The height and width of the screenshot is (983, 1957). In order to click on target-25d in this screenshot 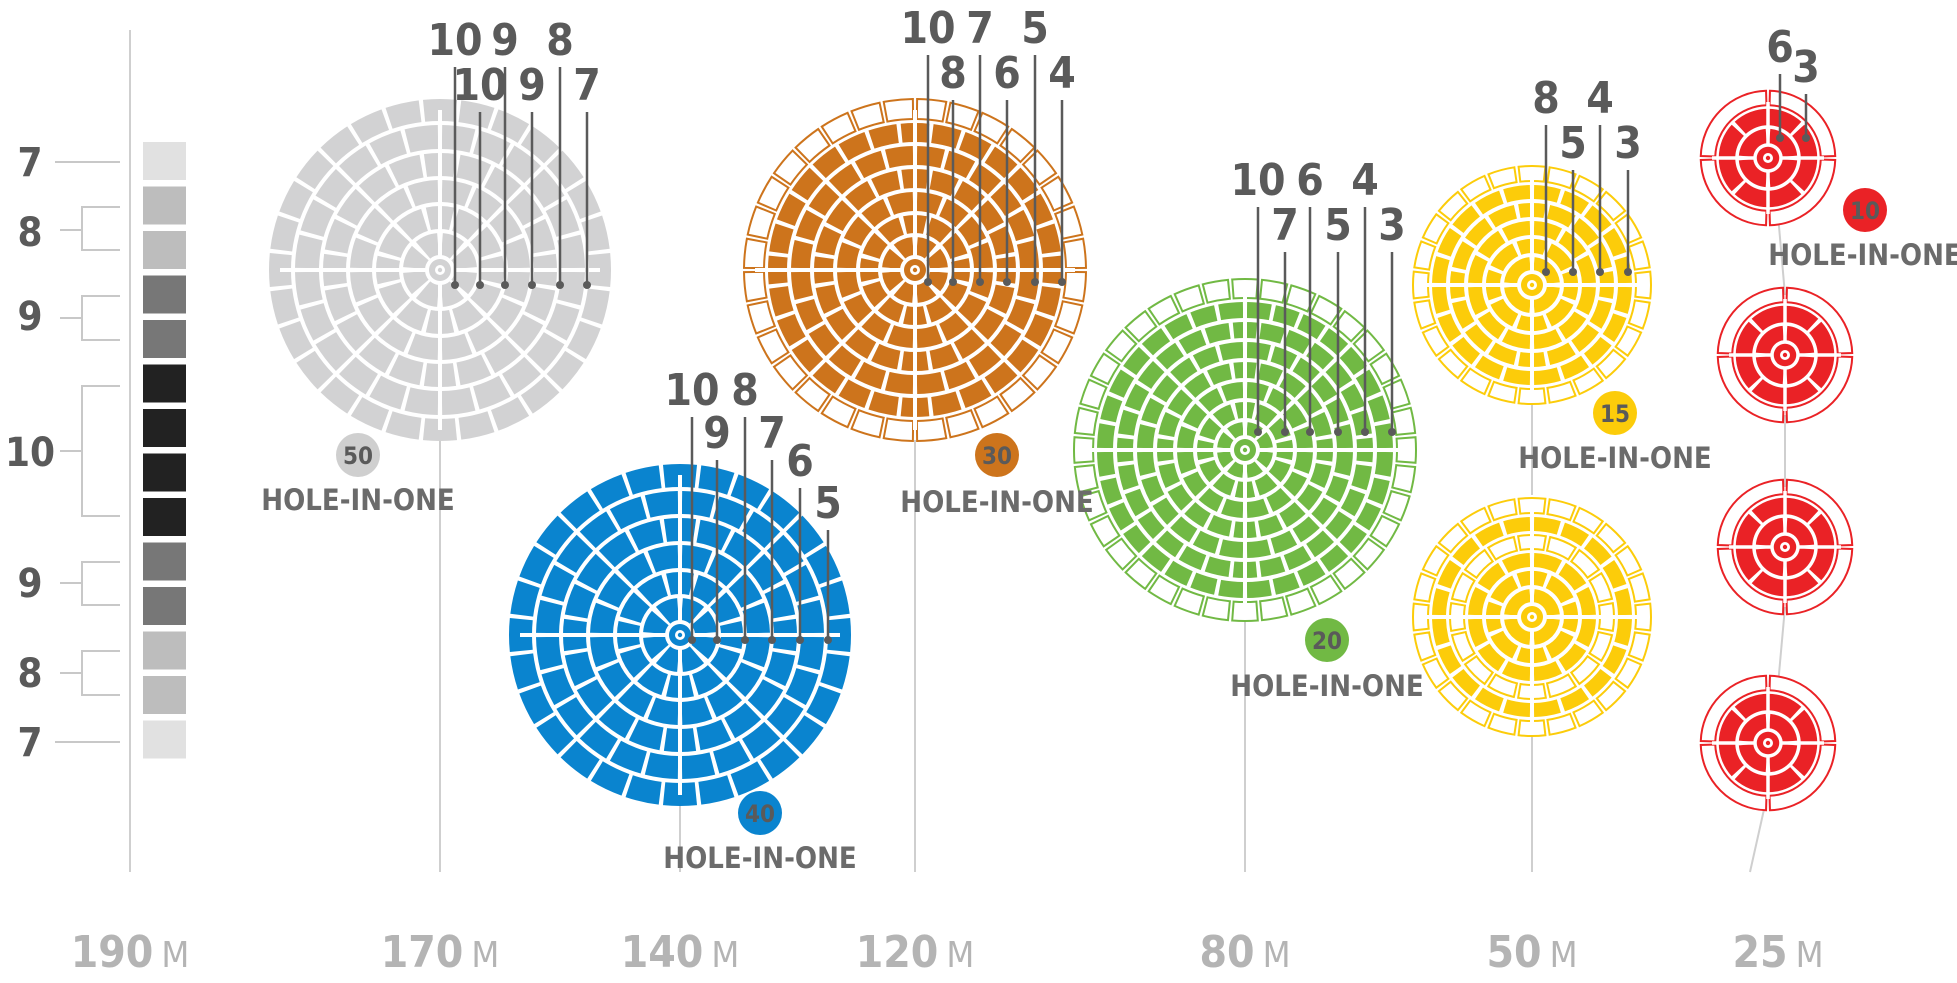, I will do `click(1768, 743)`.